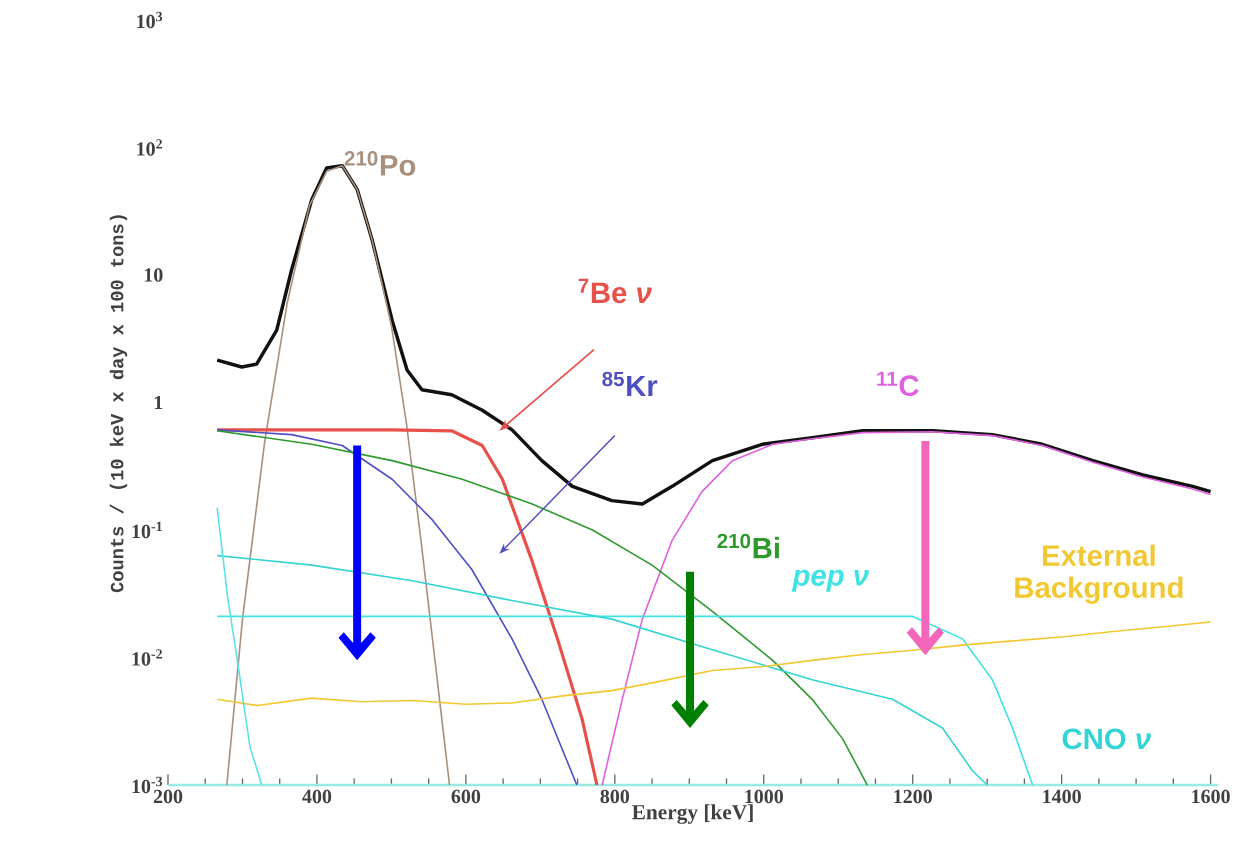 The image size is (1245, 864). What do you see at coordinates (317, 796) in the screenshot?
I see `x-tick-label: 400` at bounding box center [317, 796].